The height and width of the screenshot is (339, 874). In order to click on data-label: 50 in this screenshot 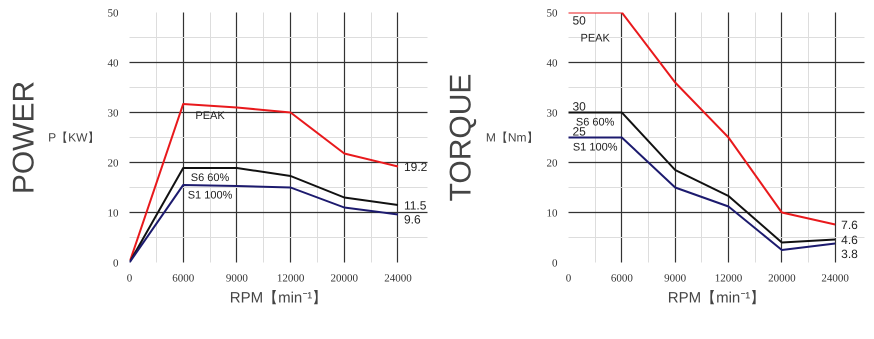, I will do `click(579, 21)`.